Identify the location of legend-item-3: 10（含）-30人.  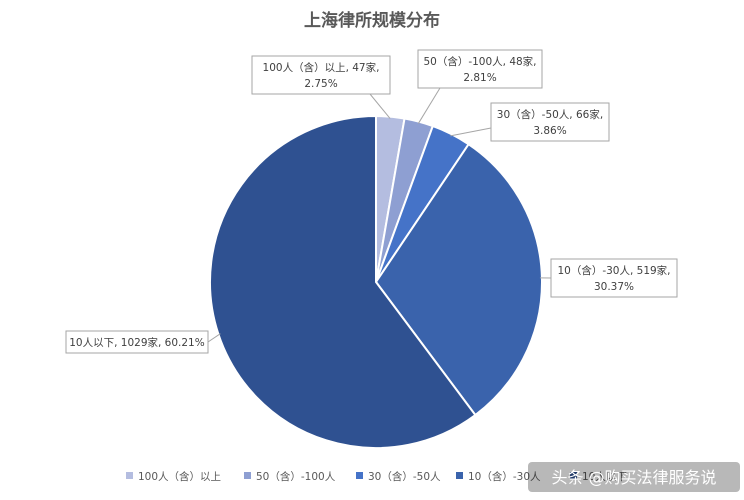
(498, 476).